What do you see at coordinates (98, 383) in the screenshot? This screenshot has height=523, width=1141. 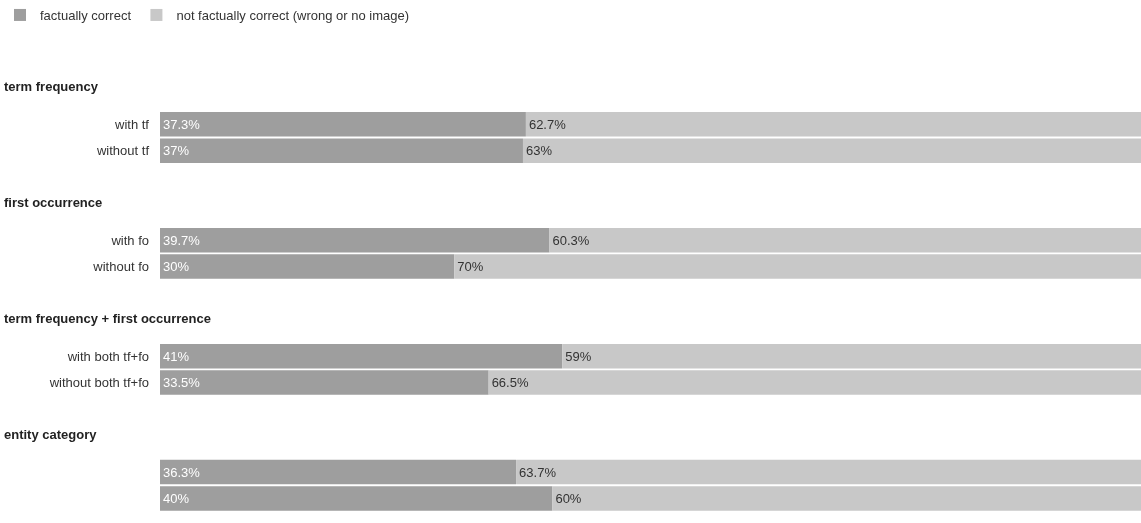 I see `y-tick-label: without both tf+fo` at bounding box center [98, 383].